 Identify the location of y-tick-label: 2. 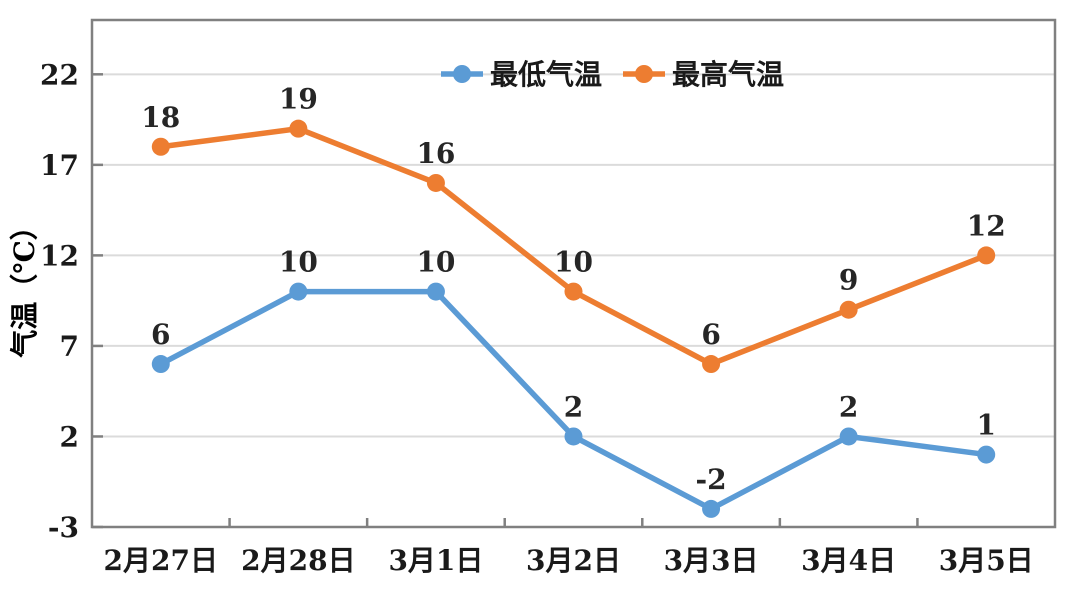
(69, 436).